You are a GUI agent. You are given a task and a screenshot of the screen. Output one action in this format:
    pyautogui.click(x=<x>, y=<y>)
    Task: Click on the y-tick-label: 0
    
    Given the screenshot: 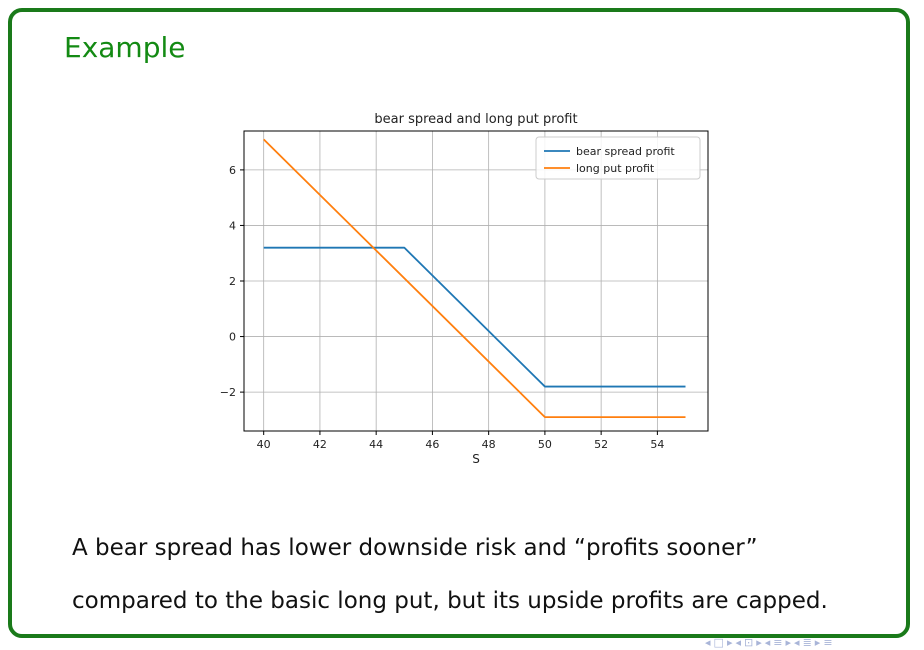 What is the action you would take?
    pyautogui.click(x=232, y=337)
    